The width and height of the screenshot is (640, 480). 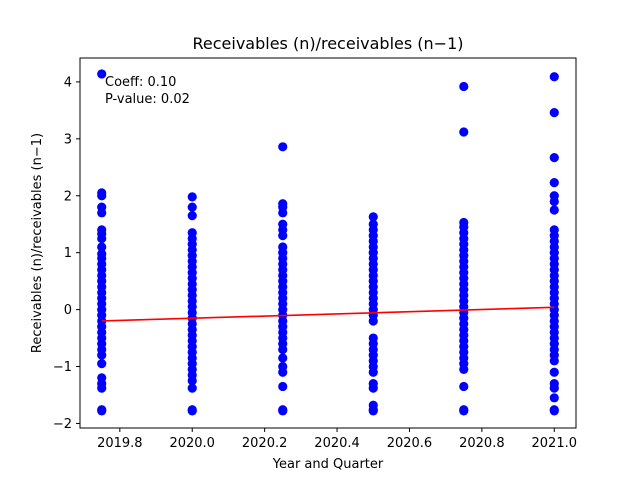 I want to click on x-tick-label: 2019.8, so click(x=120, y=443).